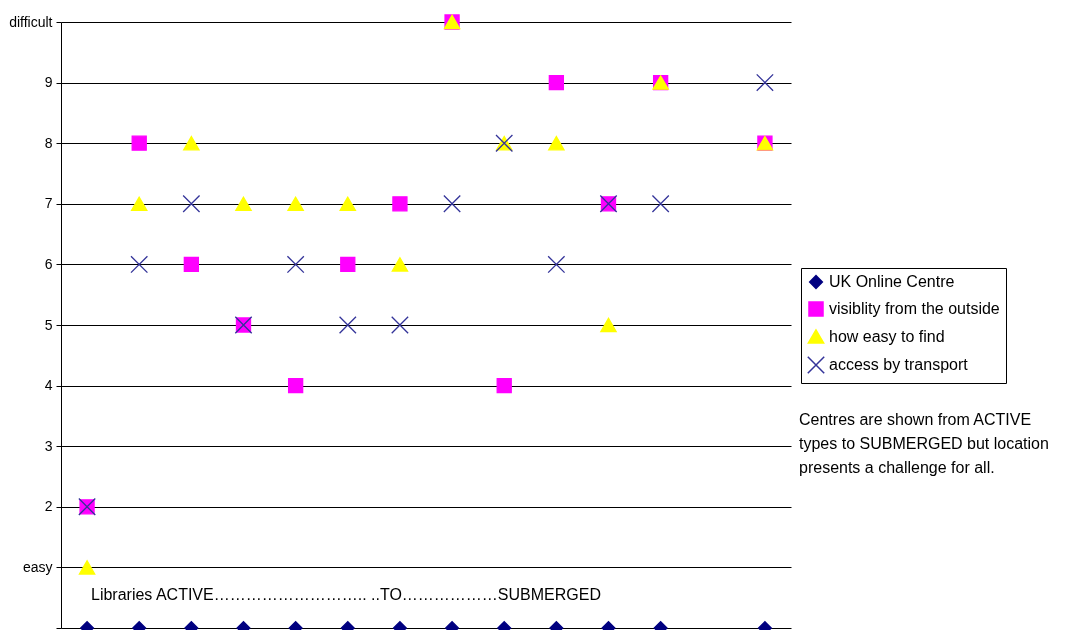 The height and width of the screenshot is (630, 1088). I want to click on y-tick-label: easy, so click(37, 566).